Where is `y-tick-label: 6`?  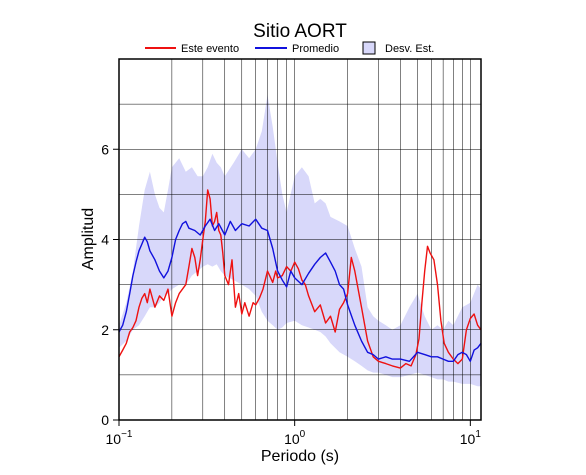 y-tick-label: 6 is located at coordinates (105, 149).